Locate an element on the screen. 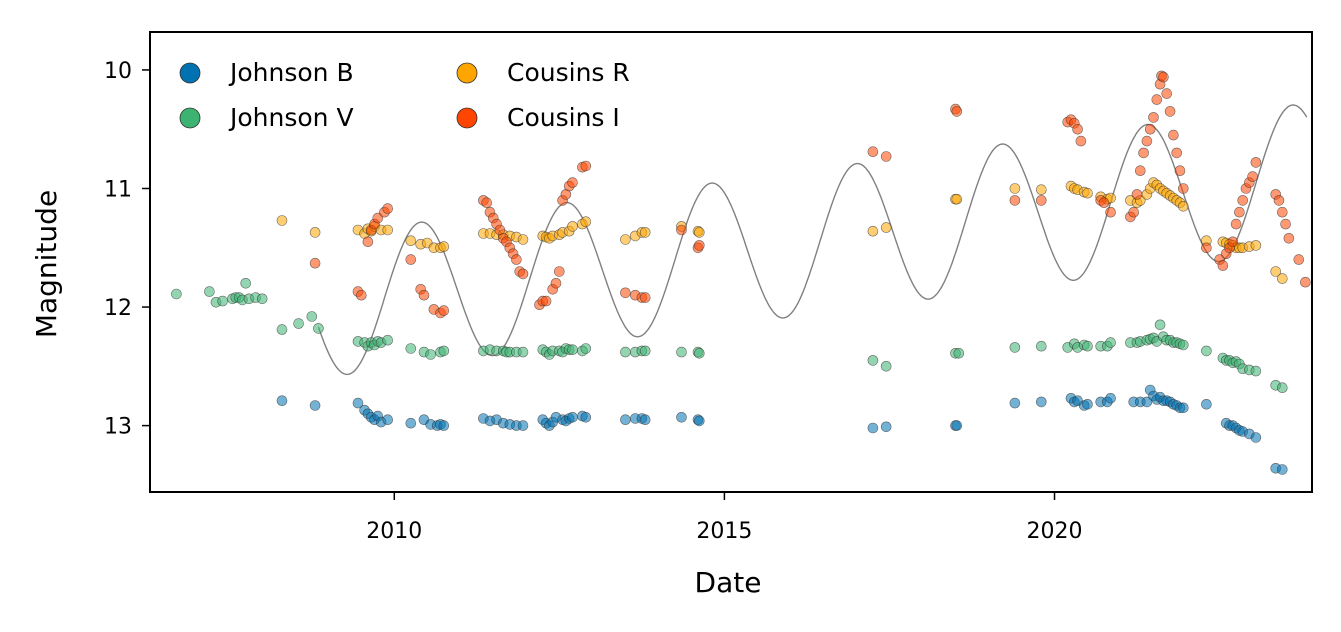  y-tick-label: 12 is located at coordinates (118, 308).